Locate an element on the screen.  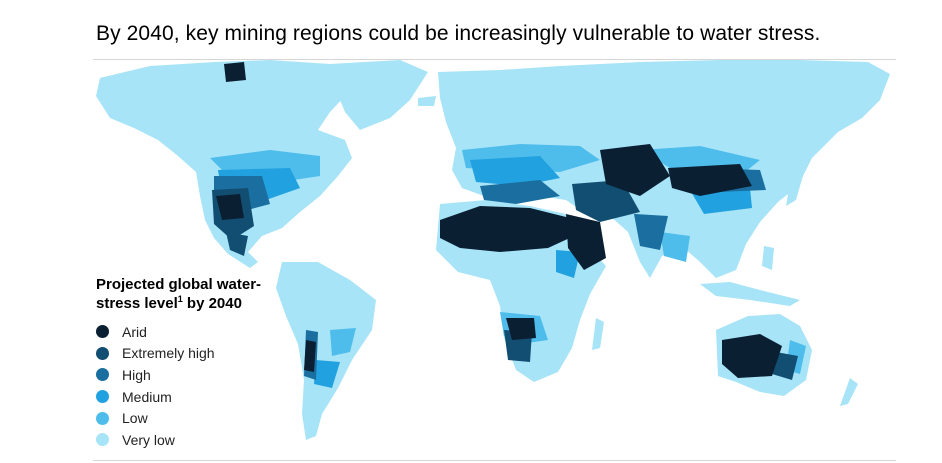
philippines is located at coordinates (768, 258).